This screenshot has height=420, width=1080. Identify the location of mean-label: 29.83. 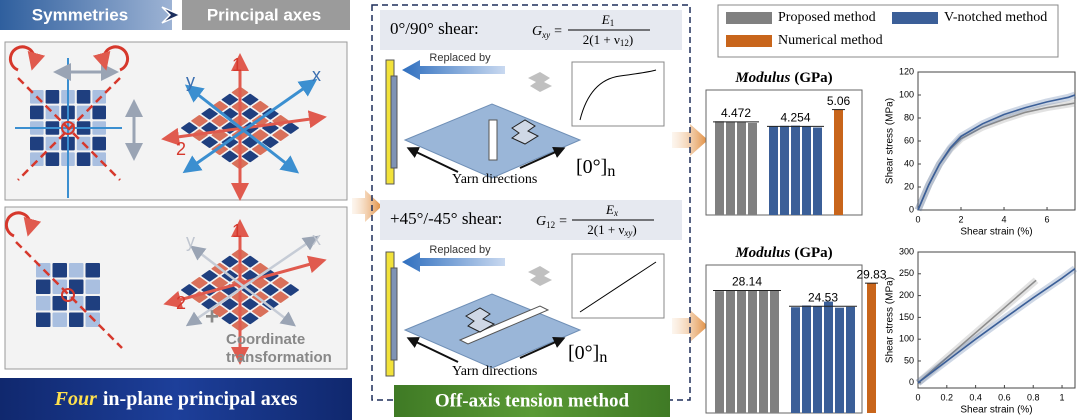
(871, 274).